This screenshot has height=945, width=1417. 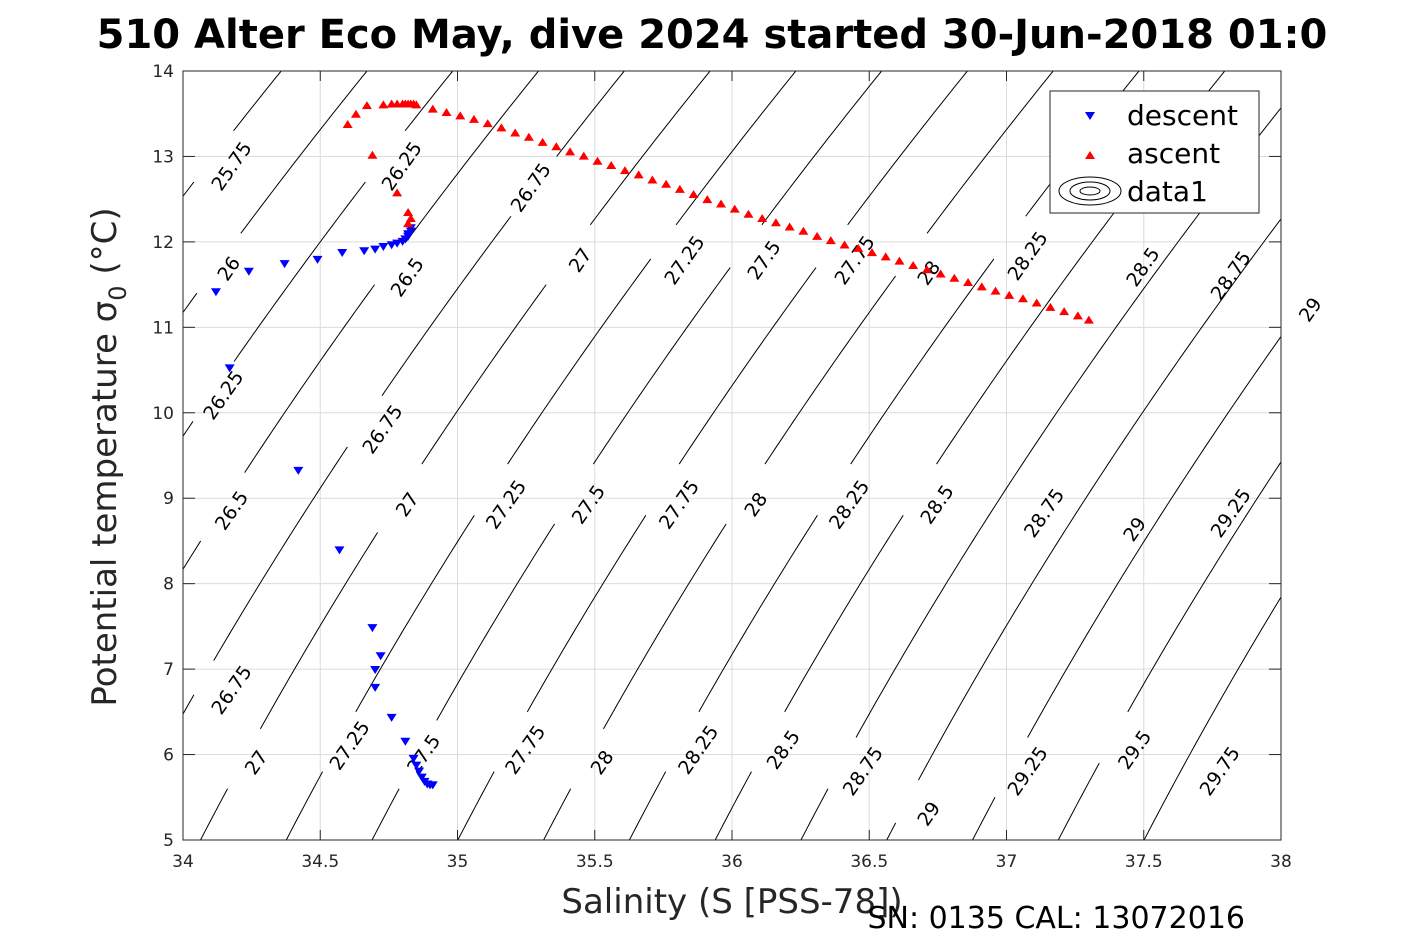 I want to click on y-tick-label: 5, so click(x=168, y=841).